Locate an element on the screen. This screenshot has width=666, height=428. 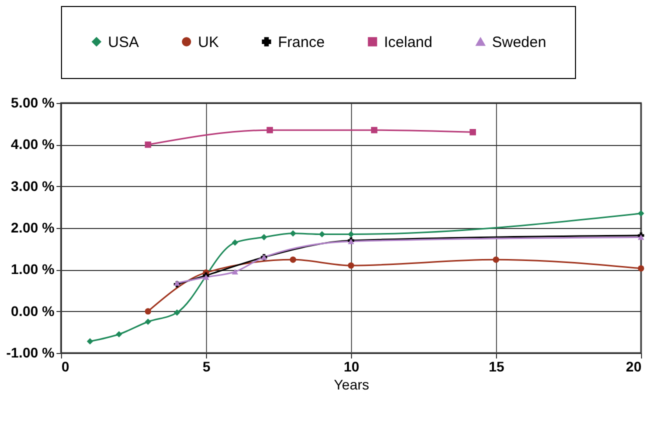
legend-label: USA is located at coordinates (123, 42).